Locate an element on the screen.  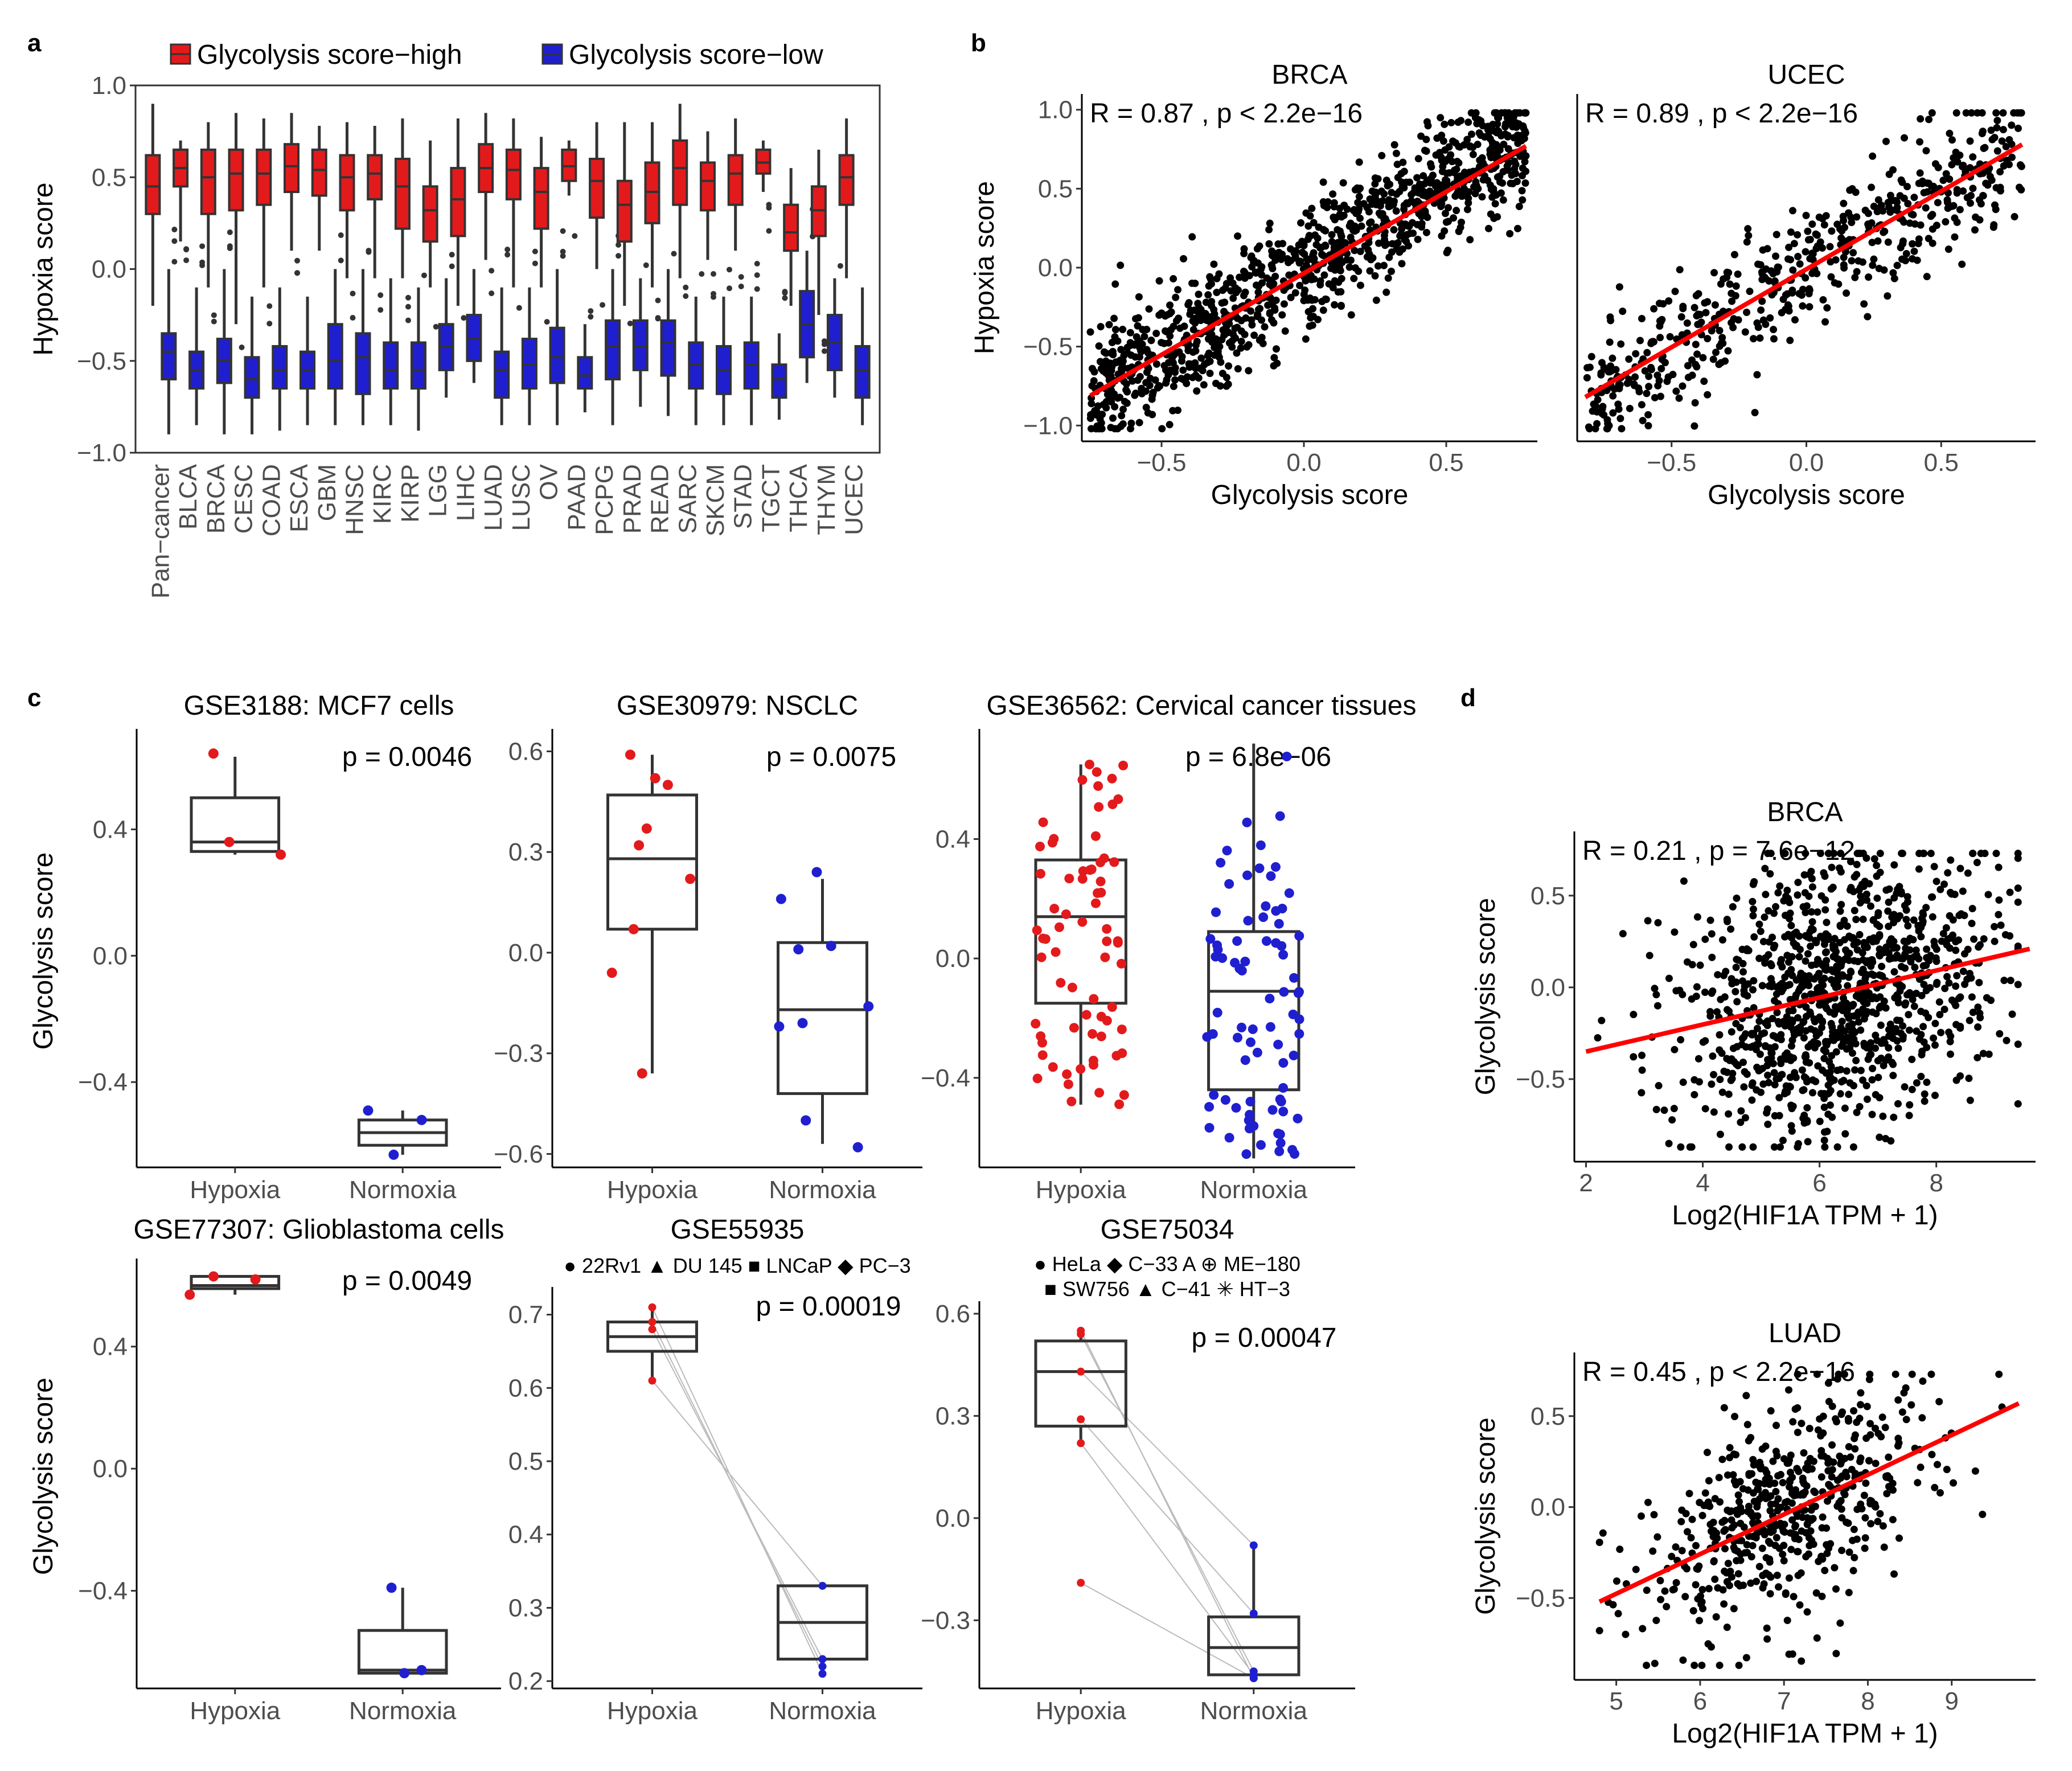
chart-c-gse55935-point is located at coordinates (652, 1322).